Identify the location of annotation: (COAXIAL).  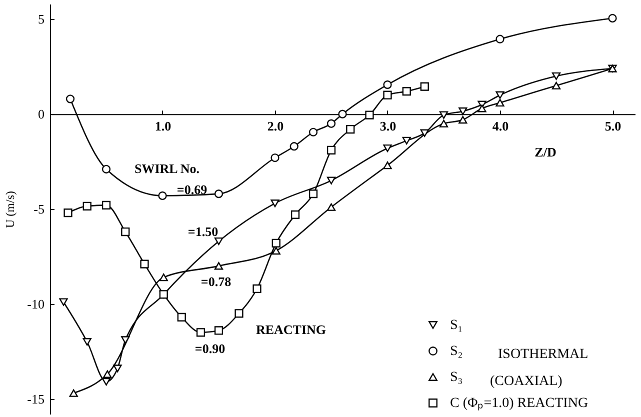
(526, 381).